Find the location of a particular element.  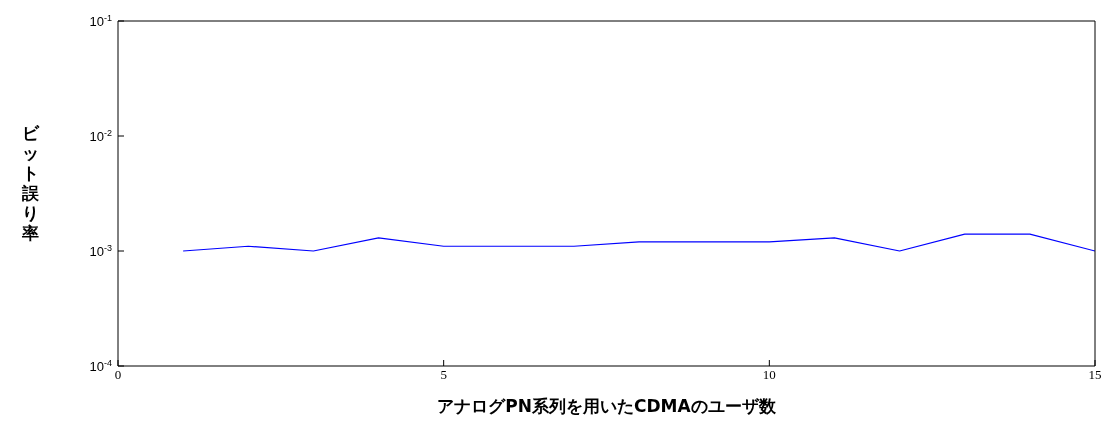

line-series is located at coordinates (638, 242).